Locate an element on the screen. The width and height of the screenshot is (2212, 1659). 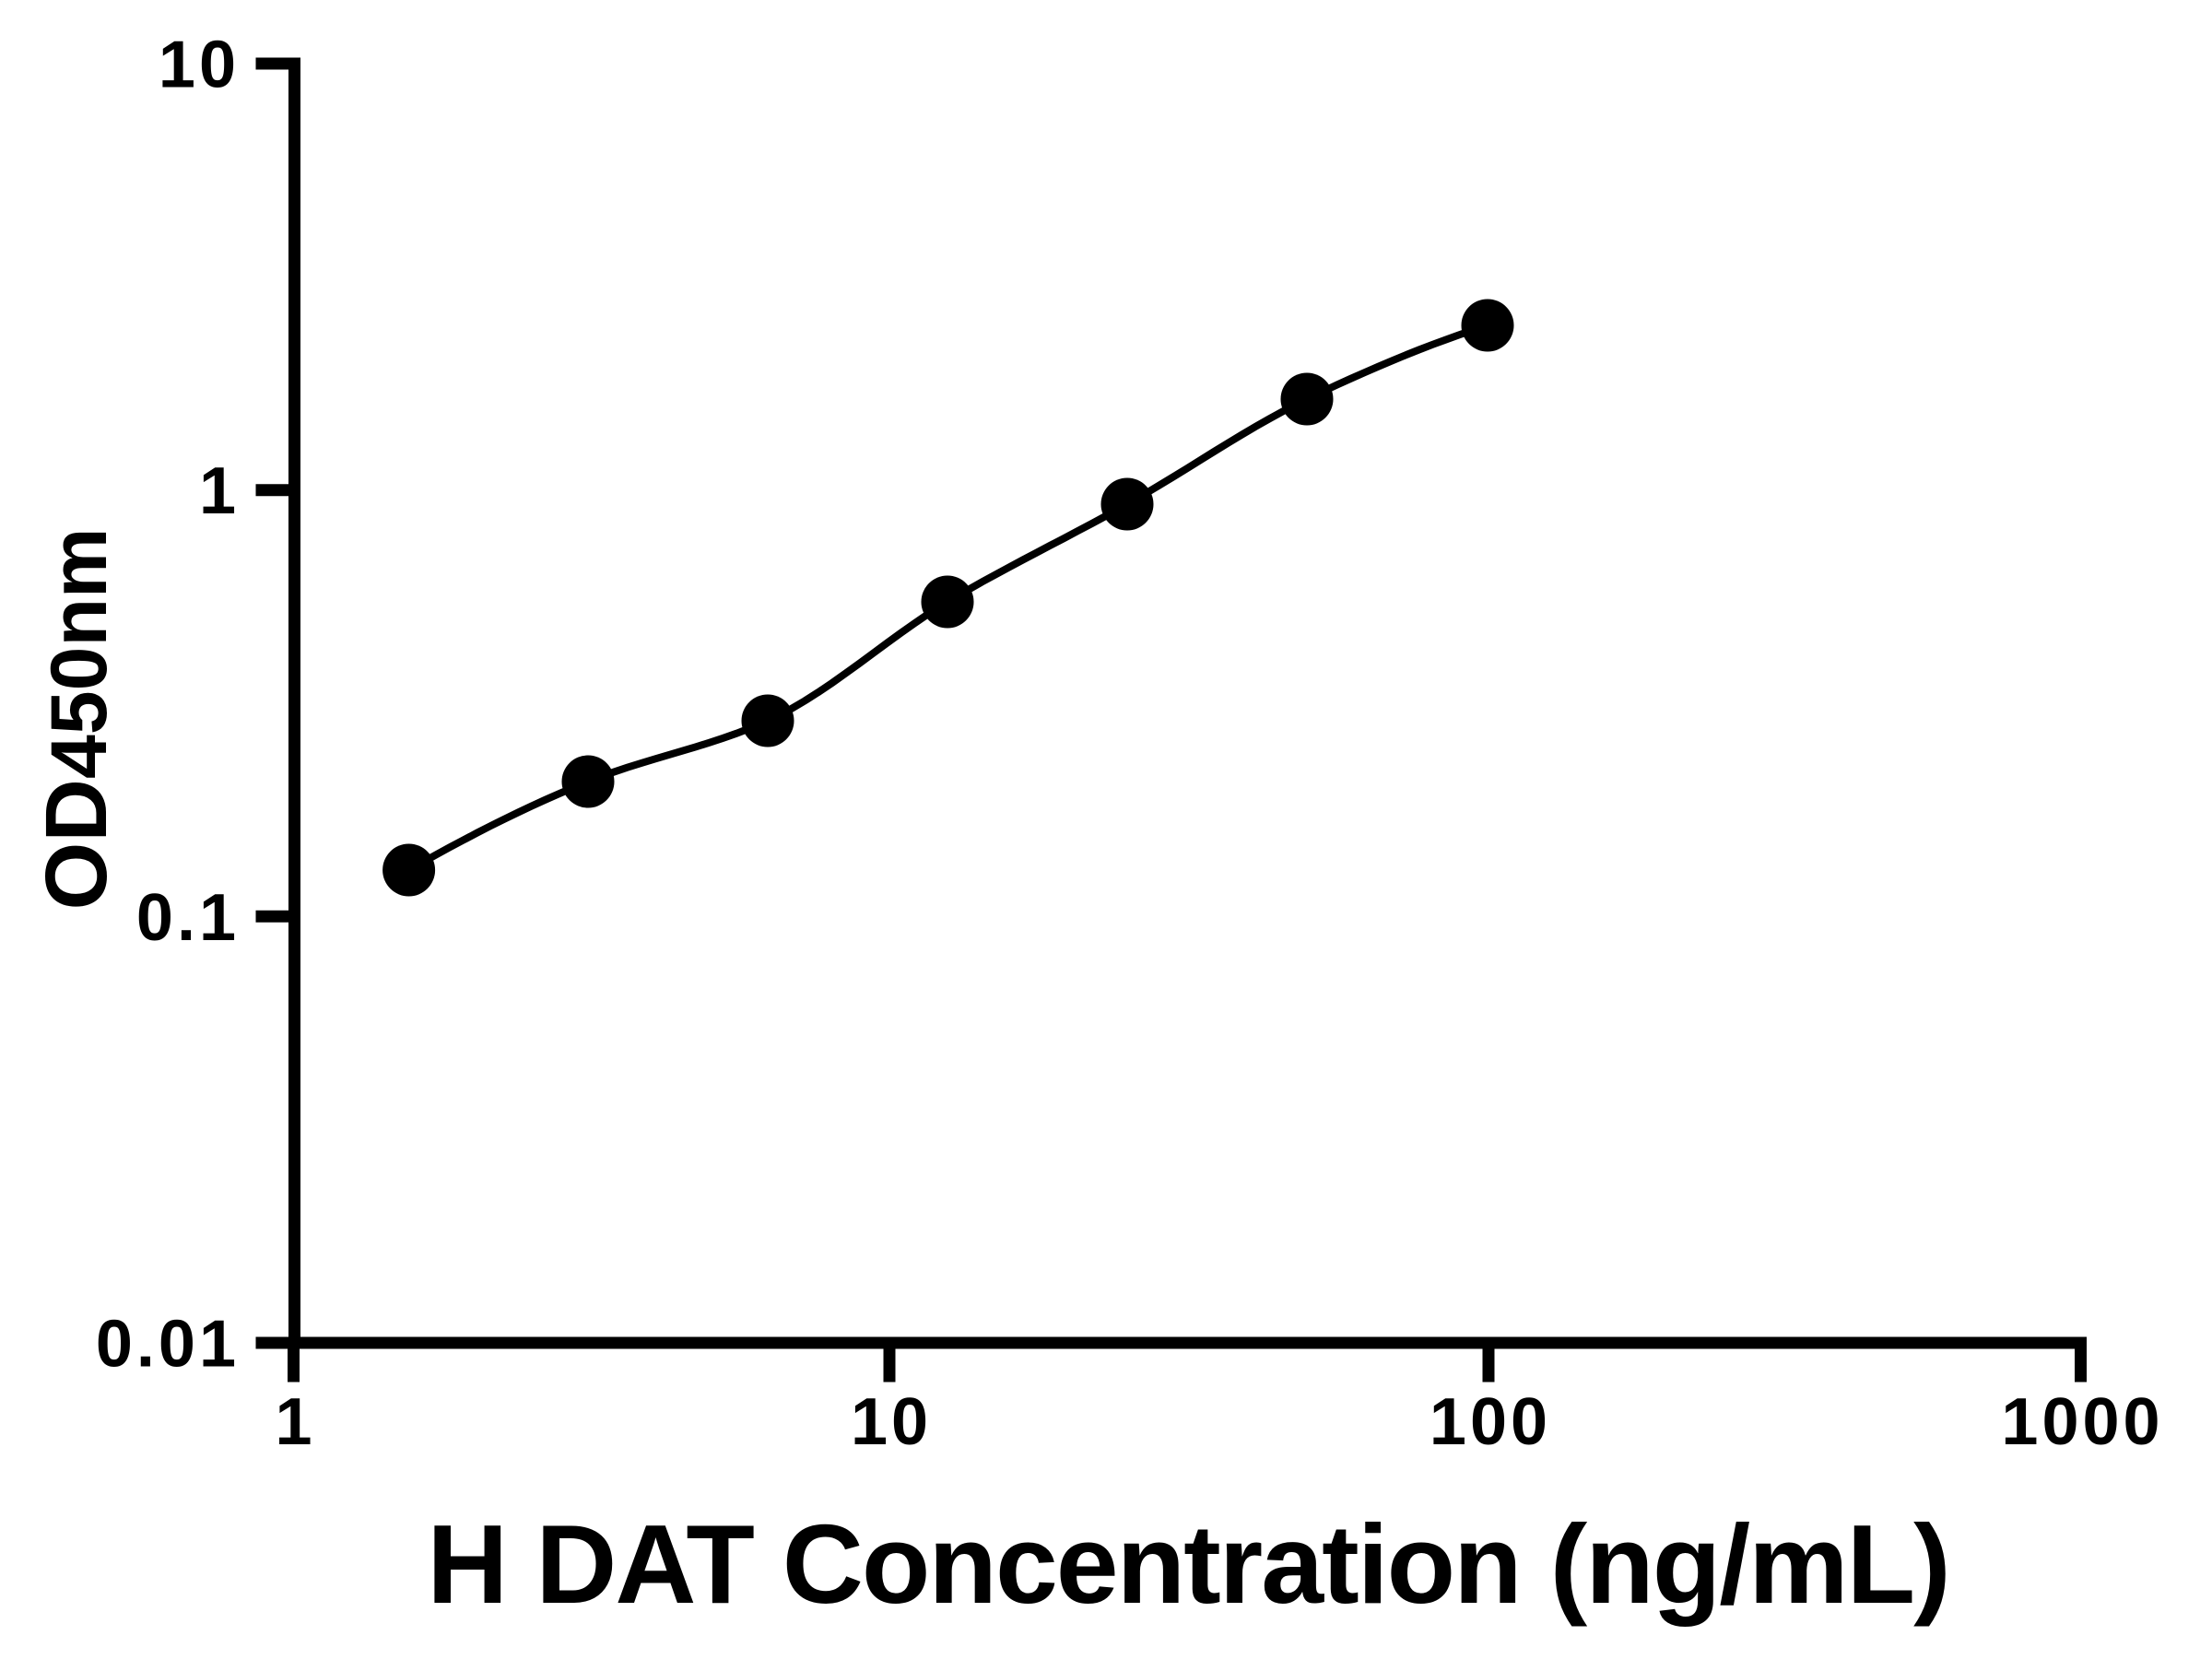
svg-text: H DAT Concentration (ng/mL) is located at coordinates (1188, 1564).